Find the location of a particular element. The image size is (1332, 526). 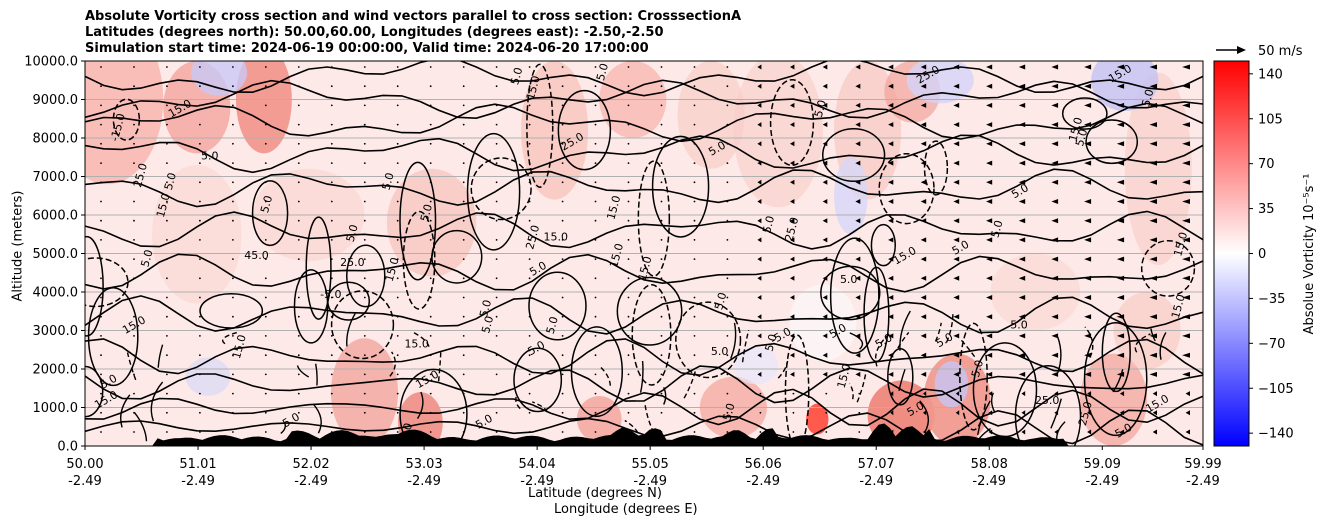

x-tick-label-latitude: 53.03 is located at coordinates (423, 464).